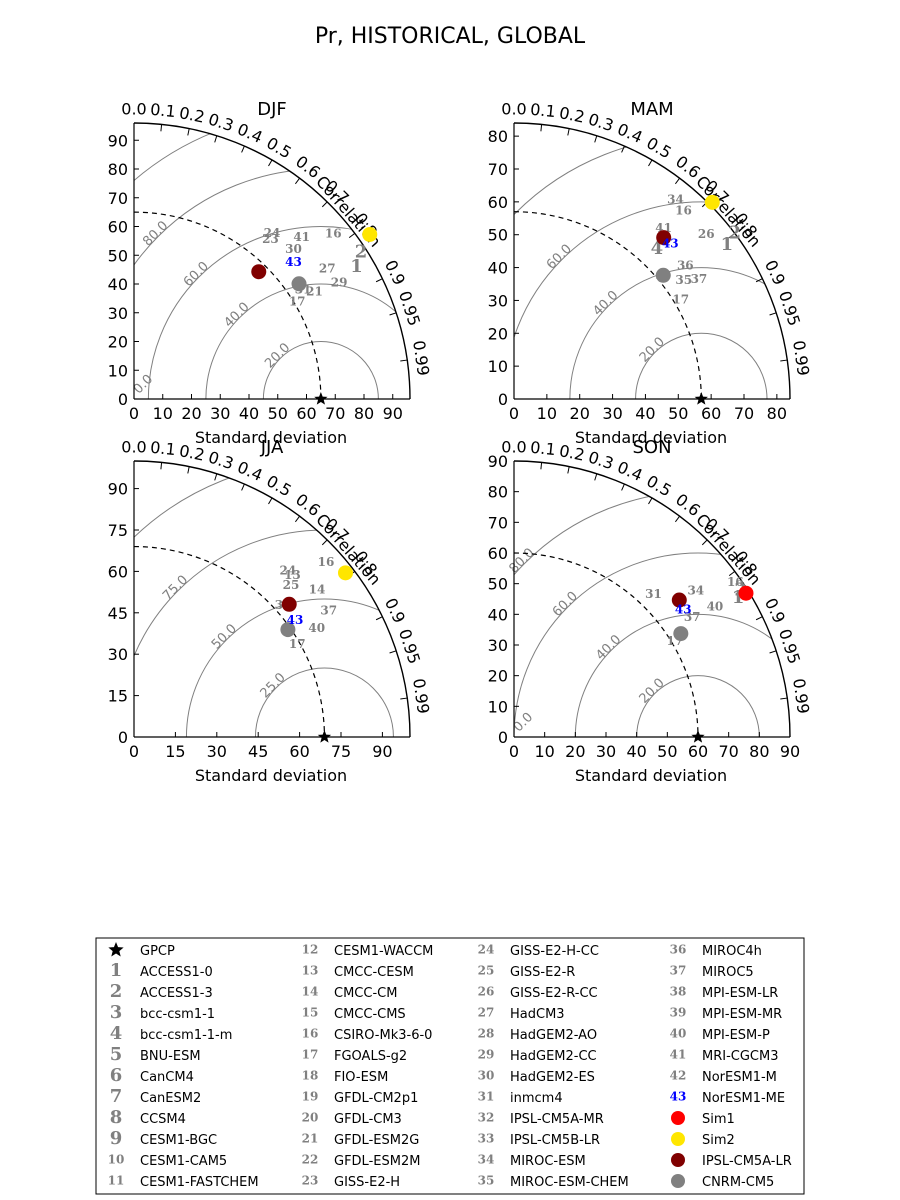  Describe the element at coordinates (678, 1013) in the screenshot. I see `legend-number: 39` at that location.